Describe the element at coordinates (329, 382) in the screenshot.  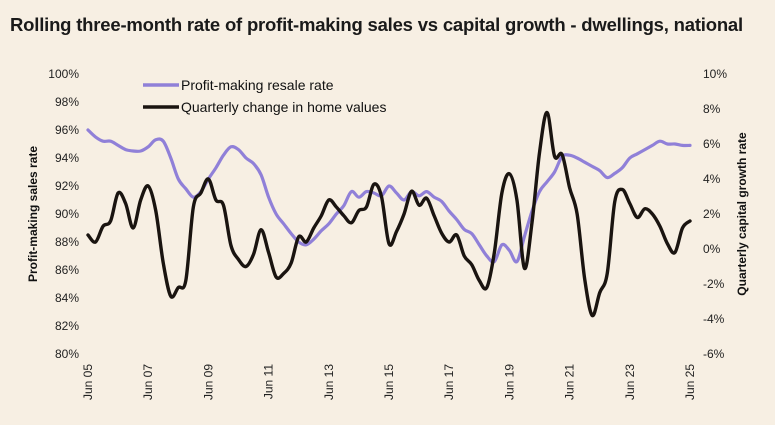
I see `x-tick-label: Jun 13` at that location.